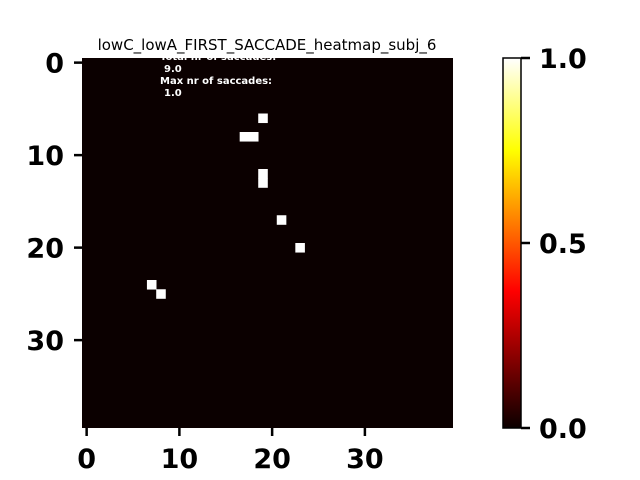  I want to click on y-tick-label: 20, so click(45, 249).